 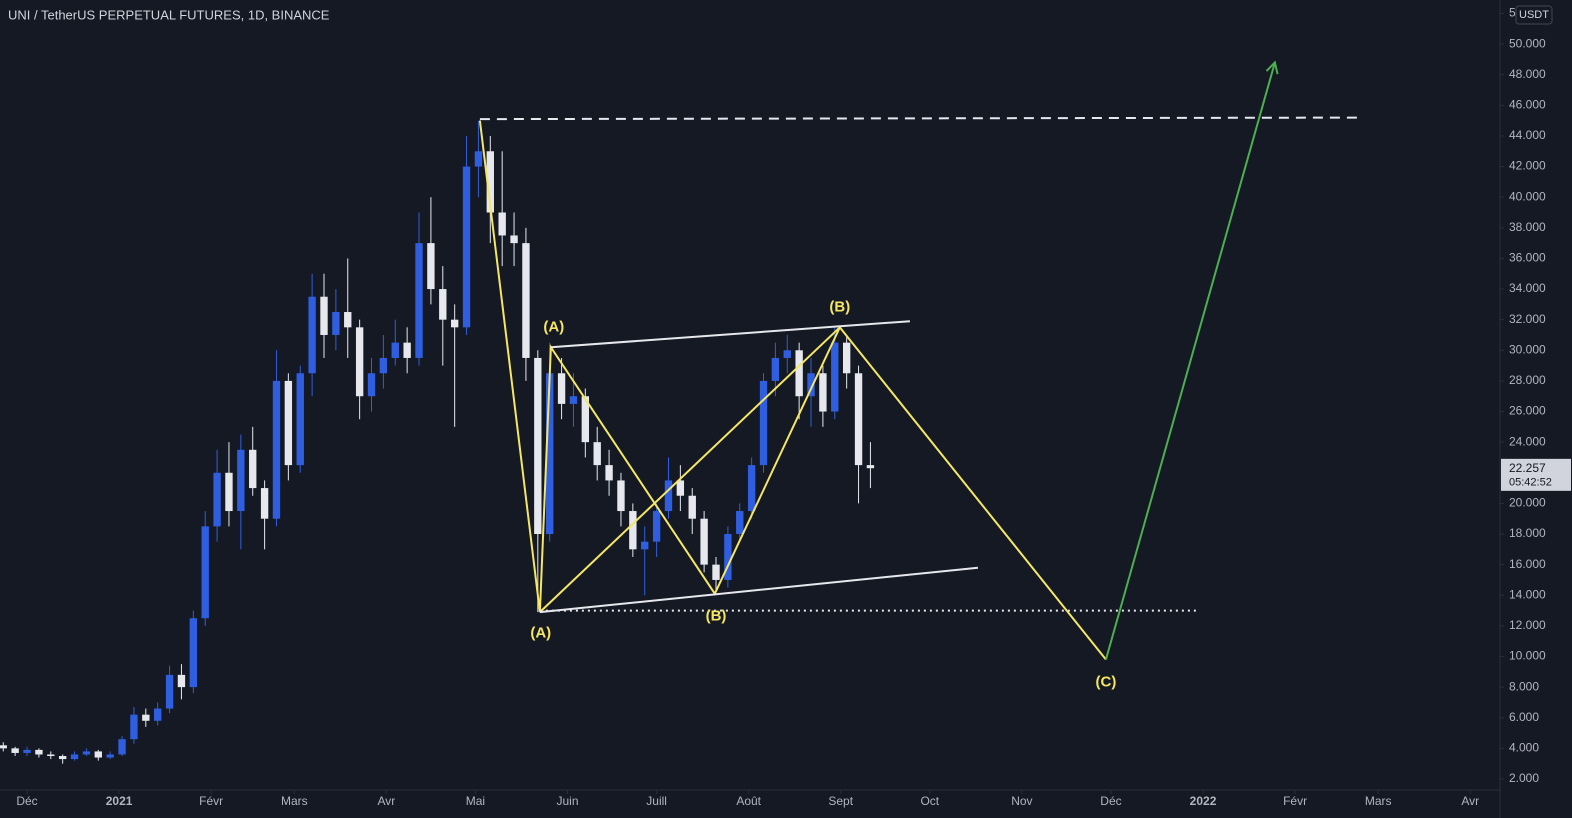 I want to click on y-tick-label: 14.000, so click(x=1527, y=594).